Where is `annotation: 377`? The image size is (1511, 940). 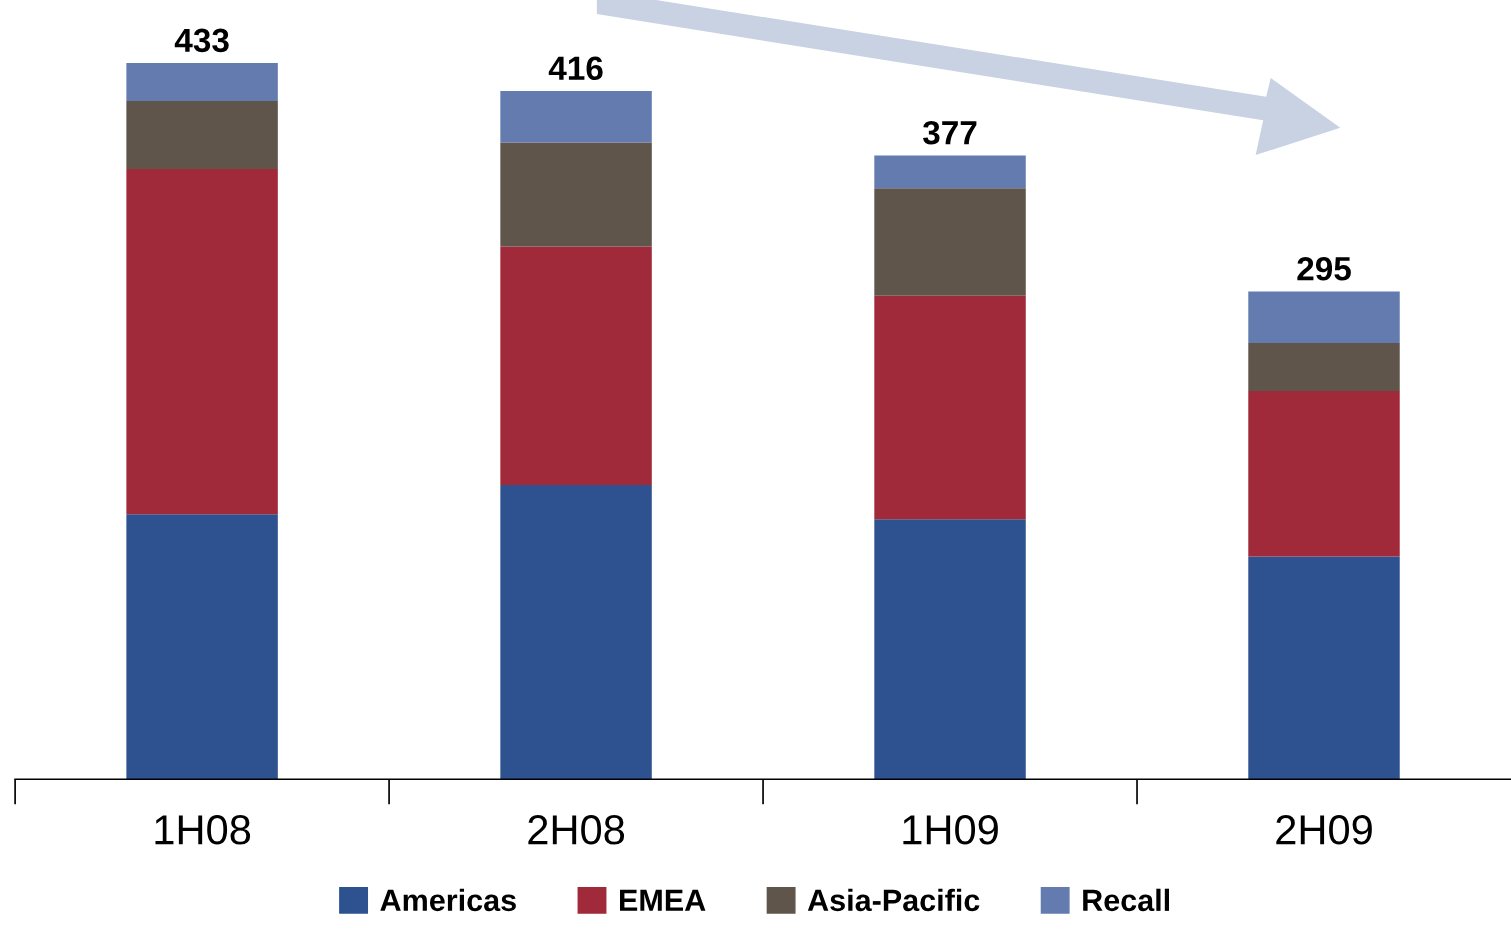 annotation: 377 is located at coordinates (950, 132).